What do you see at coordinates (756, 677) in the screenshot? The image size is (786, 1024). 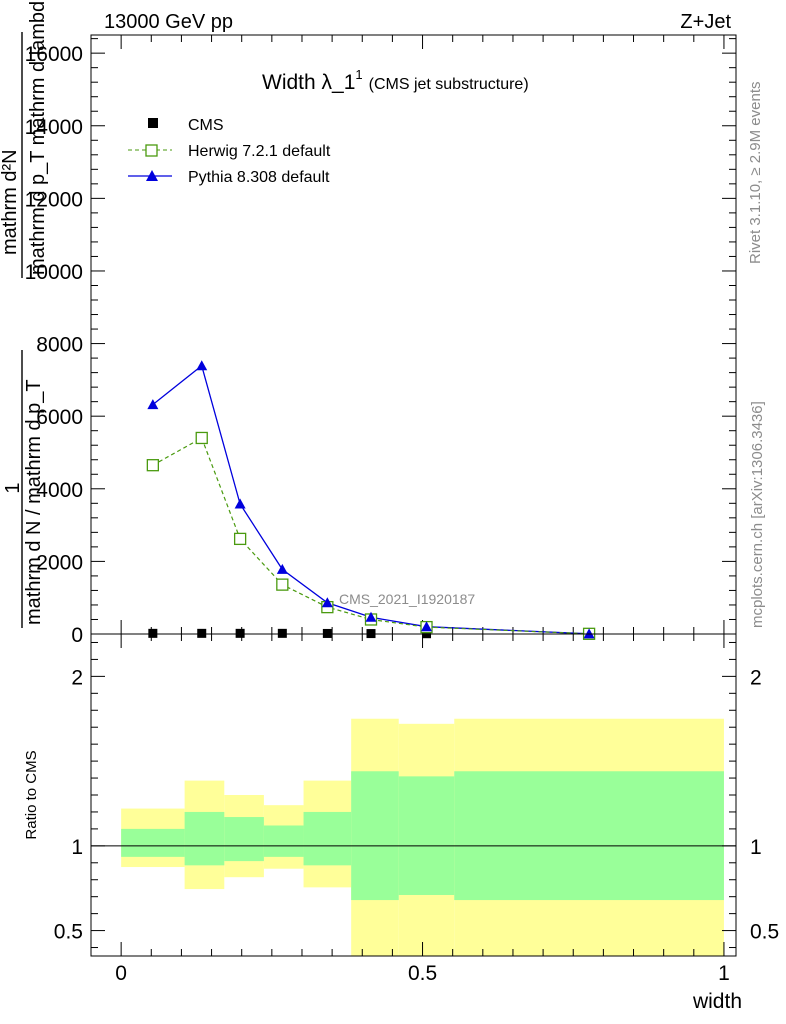 I see `ratio-y-tick-label-right: 2` at bounding box center [756, 677].